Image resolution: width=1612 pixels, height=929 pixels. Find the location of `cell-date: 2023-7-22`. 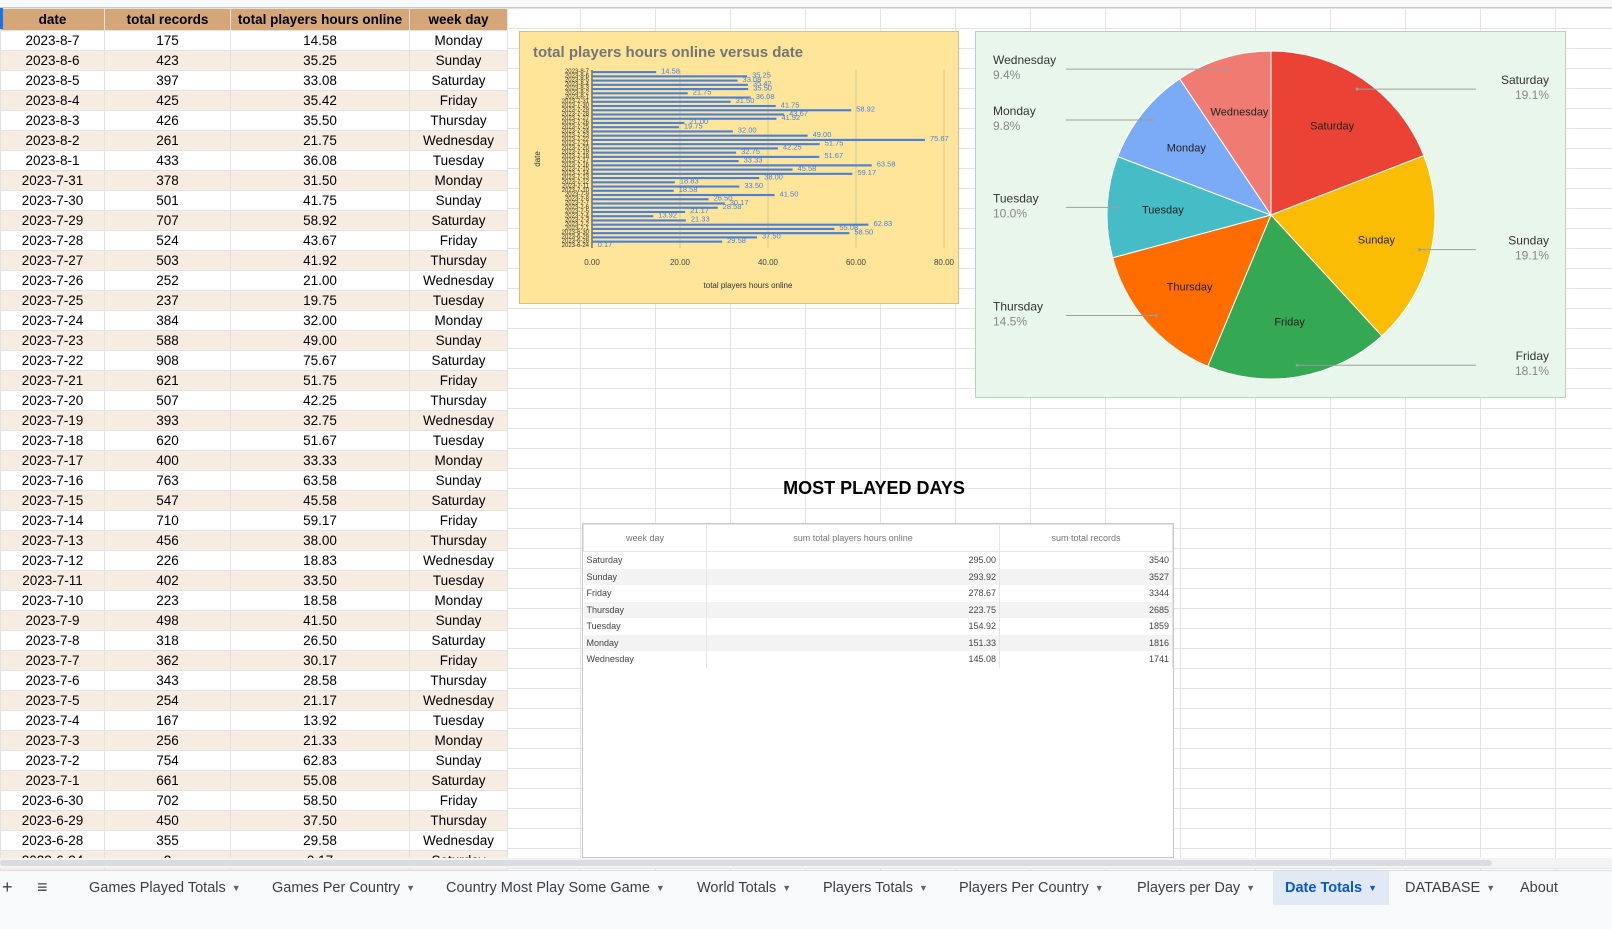

cell-date: 2023-7-22 is located at coordinates (52, 360).